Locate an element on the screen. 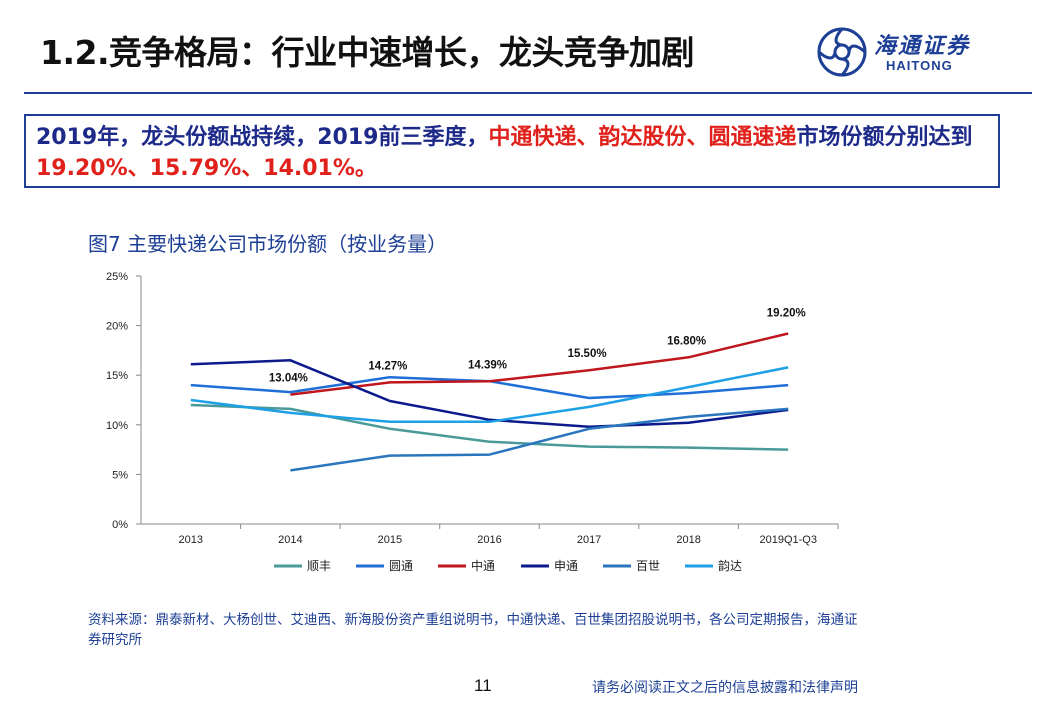 Image resolution: width=1040 pixels, height=719 pixels. summary-text-2: 市场份额分别达到 is located at coordinates (884, 137).